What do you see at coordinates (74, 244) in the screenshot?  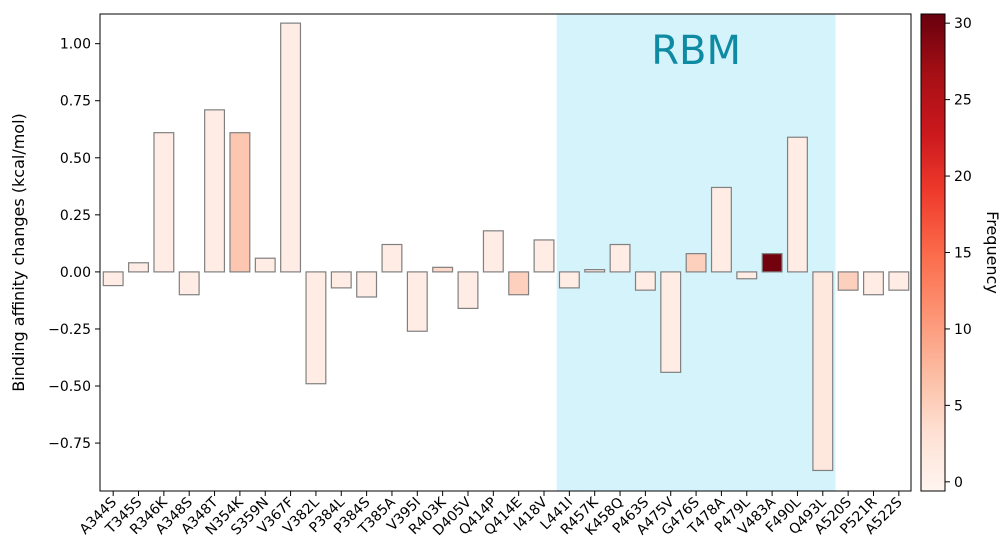 I see `y-axis: −0.75 −0.50 −0.25 0.00 0.25 0.50 0.75 1.00` at bounding box center [74, 244].